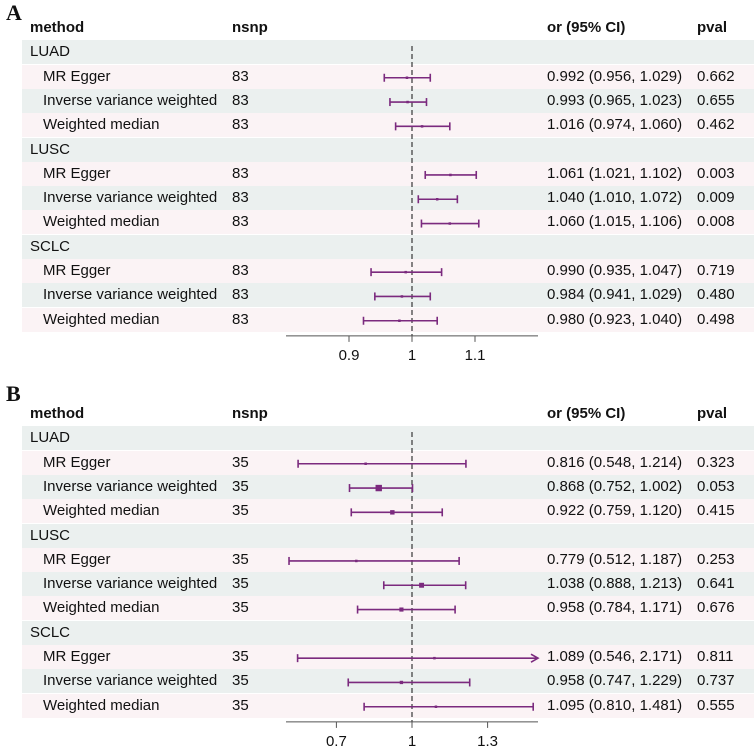 The height and width of the screenshot is (747, 754). Describe the element at coordinates (615, 222) in the screenshot. I see `or-ci-value: 1.060 (1.015, 1.106)` at that location.